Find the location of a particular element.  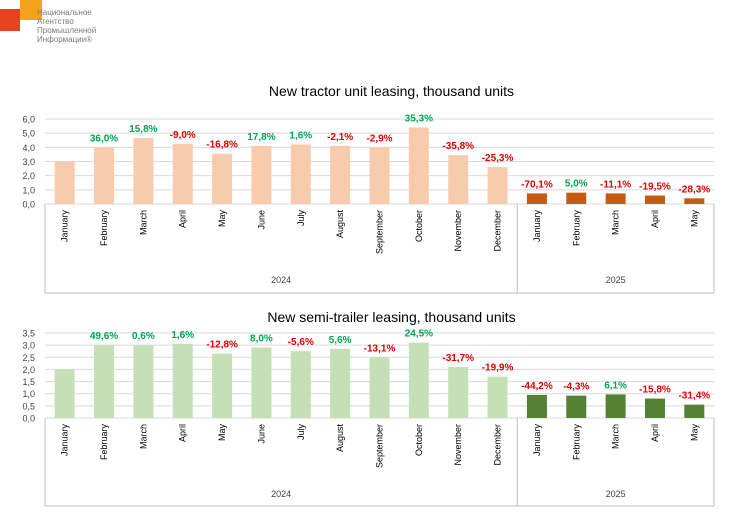

data-label: 5,0% is located at coordinates (576, 184).